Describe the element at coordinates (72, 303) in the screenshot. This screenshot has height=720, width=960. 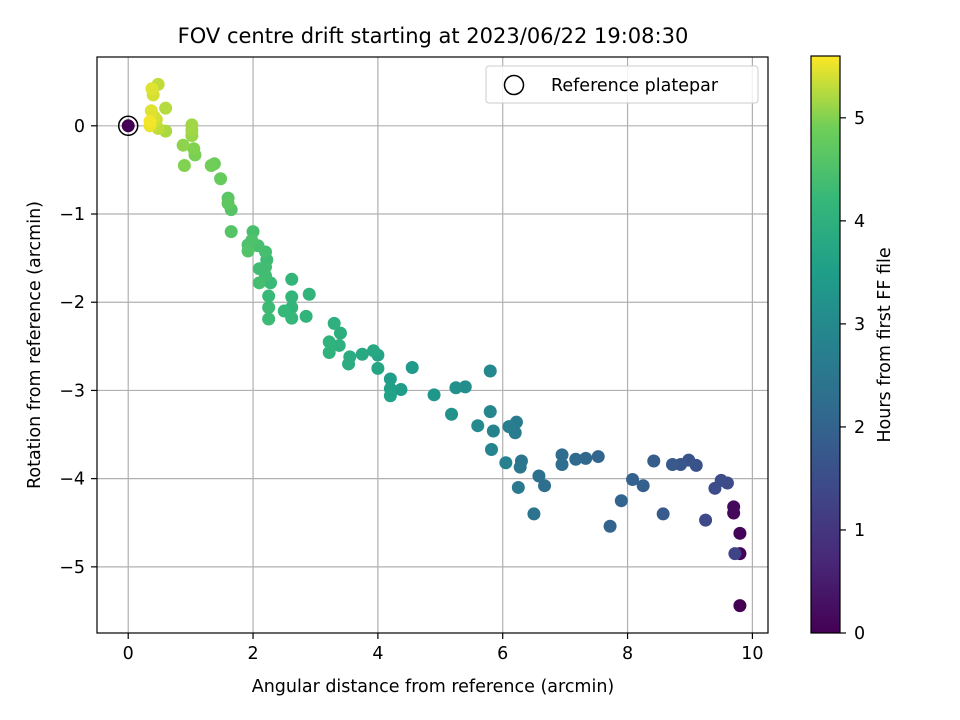
I see `y-tick-label: −2` at that location.